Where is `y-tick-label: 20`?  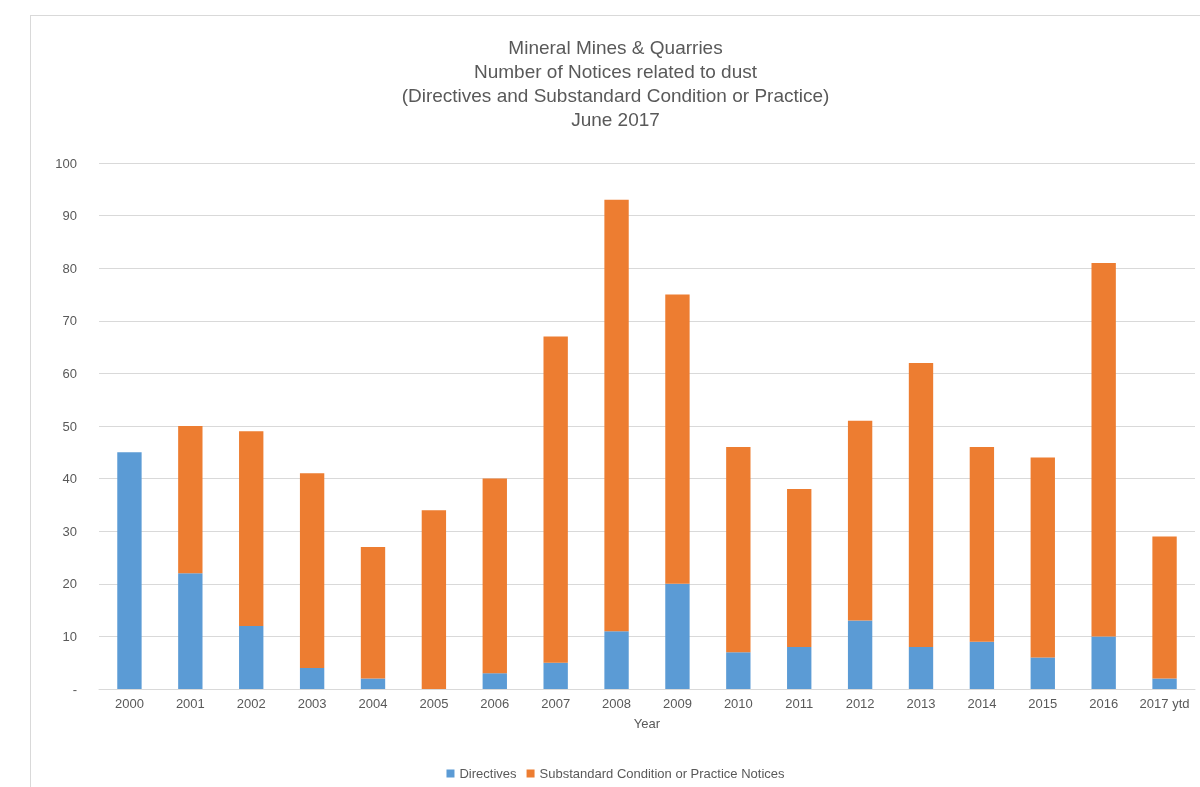 y-tick-label: 20 is located at coordinates (69, 584).